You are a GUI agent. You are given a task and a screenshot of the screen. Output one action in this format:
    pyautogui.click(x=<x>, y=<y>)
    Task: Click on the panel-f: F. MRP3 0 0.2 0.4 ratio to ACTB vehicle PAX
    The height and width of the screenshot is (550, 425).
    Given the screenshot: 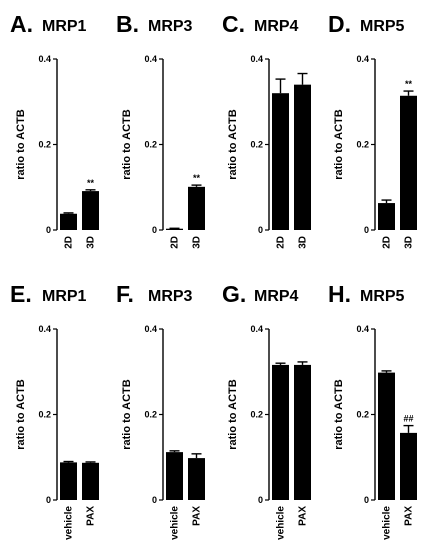 What is the action you would take?
    pyautogui.click(x=160, y=410)
    